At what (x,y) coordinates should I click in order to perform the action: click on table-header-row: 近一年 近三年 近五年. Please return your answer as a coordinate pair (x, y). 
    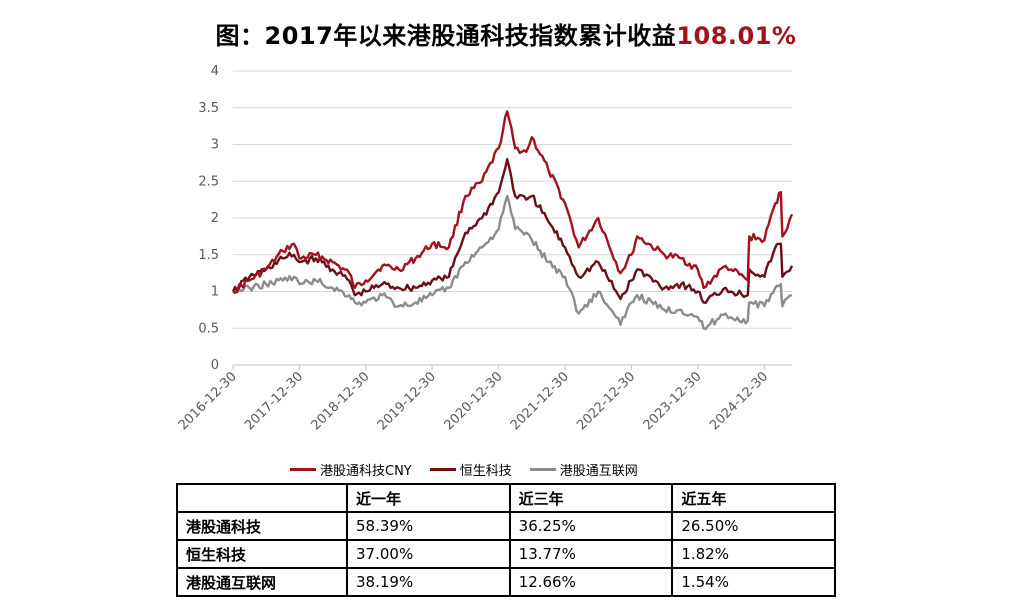
    Looking at the image, I should click on (506, 498).